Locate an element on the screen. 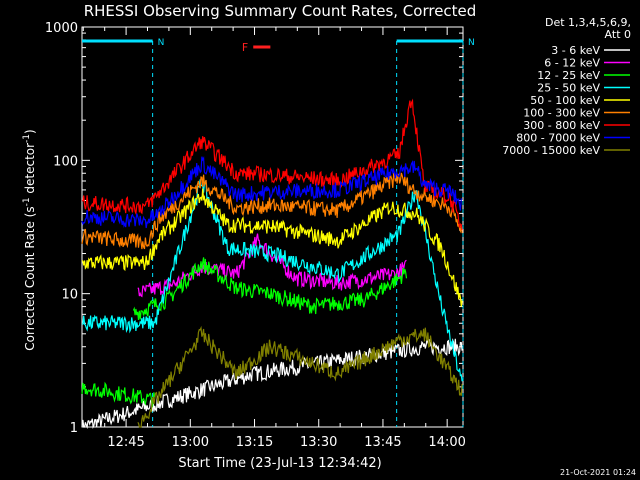 This screenshot has width=640, height=480. y-tick-label: 100 is located at coordinates (65, 161).